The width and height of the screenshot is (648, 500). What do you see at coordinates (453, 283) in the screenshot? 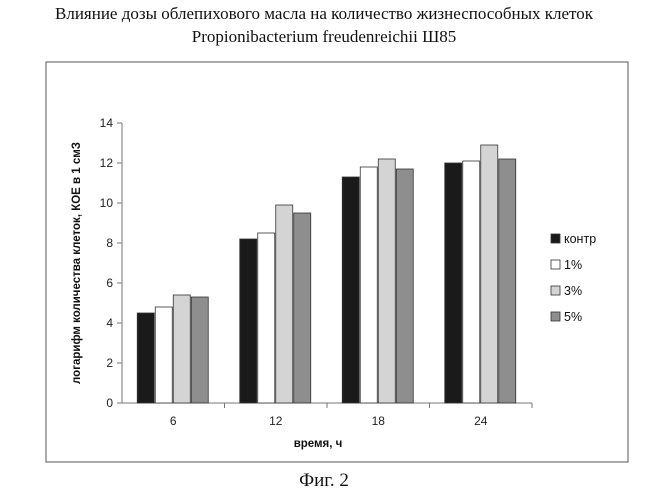
I see `bar-контр-24` at bounding box center [453, 283].